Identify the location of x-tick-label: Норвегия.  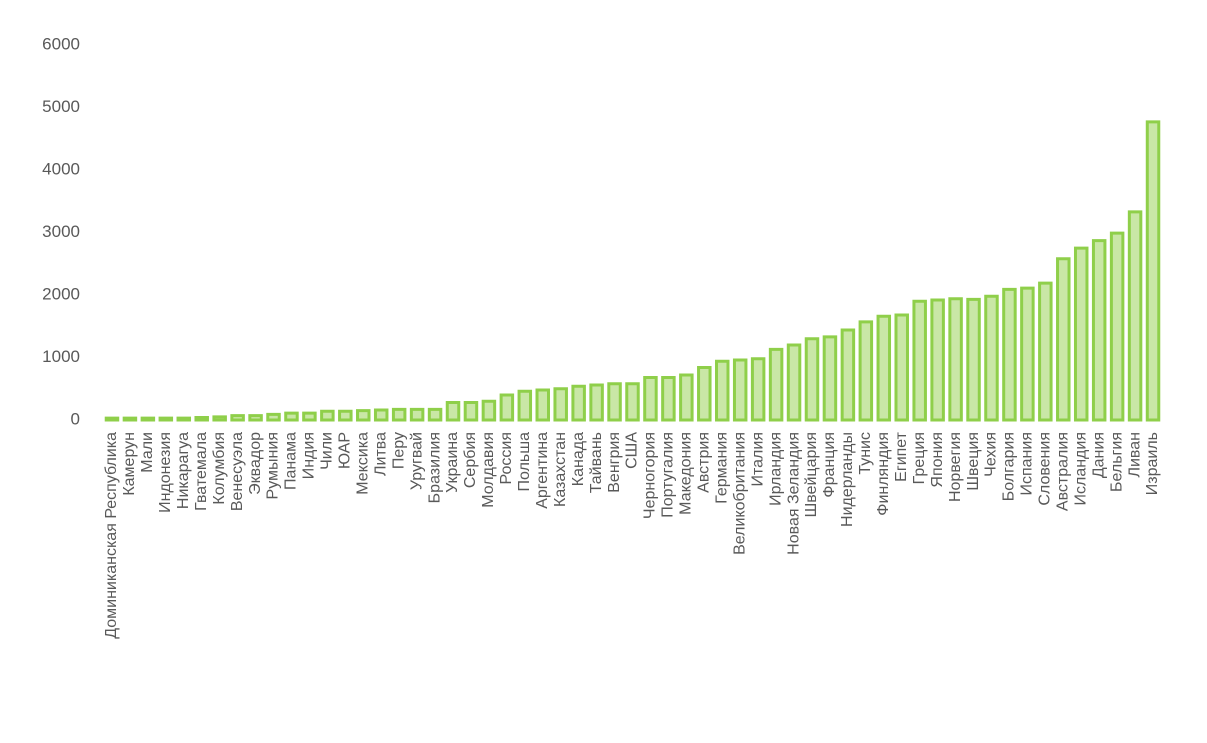
(955, 467).